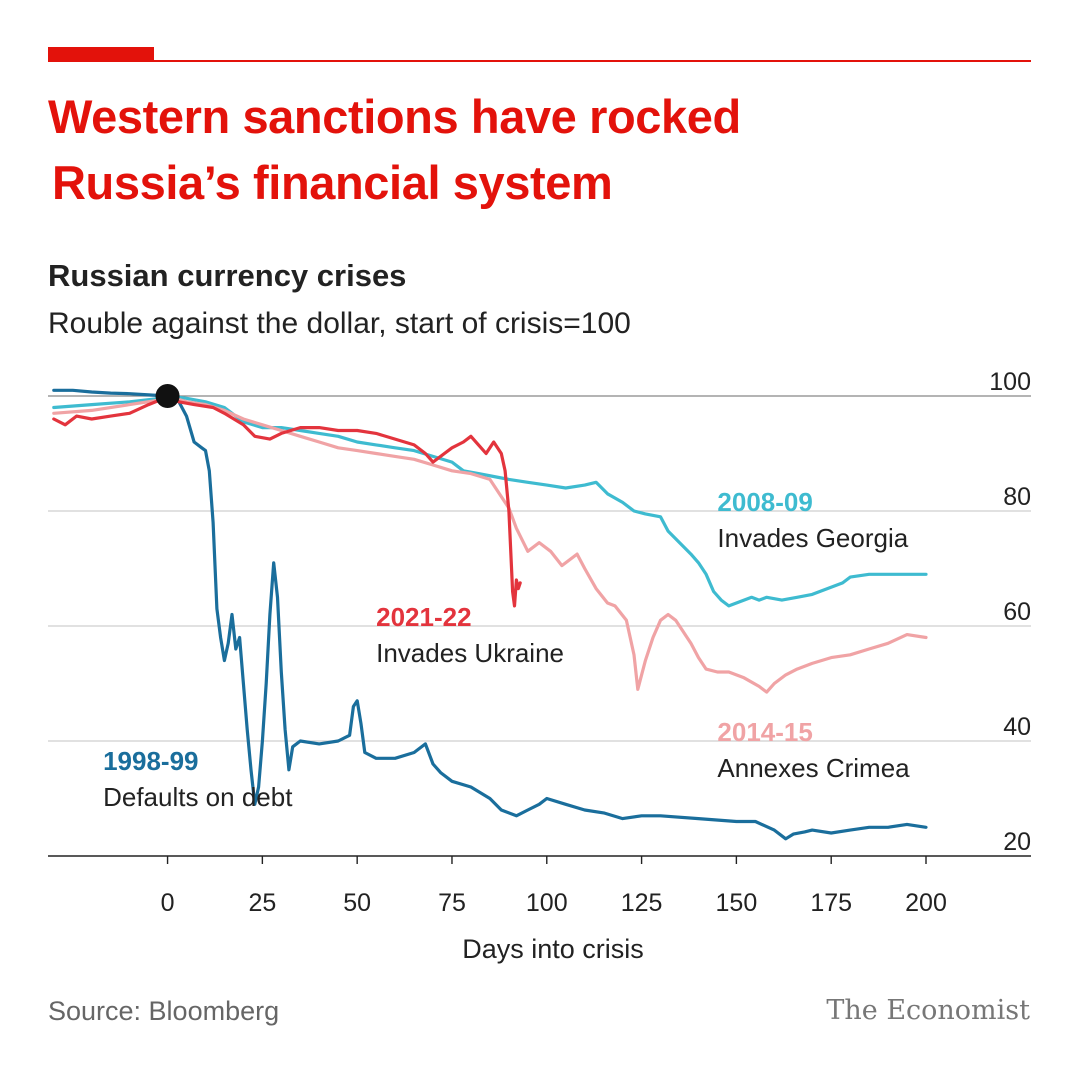 Image resolution: width=1080 pixels, height=1080 pixels. Describe the element at coordinates (642, 903) in the screenshot. I see `x-tick-label: 125` at that location.